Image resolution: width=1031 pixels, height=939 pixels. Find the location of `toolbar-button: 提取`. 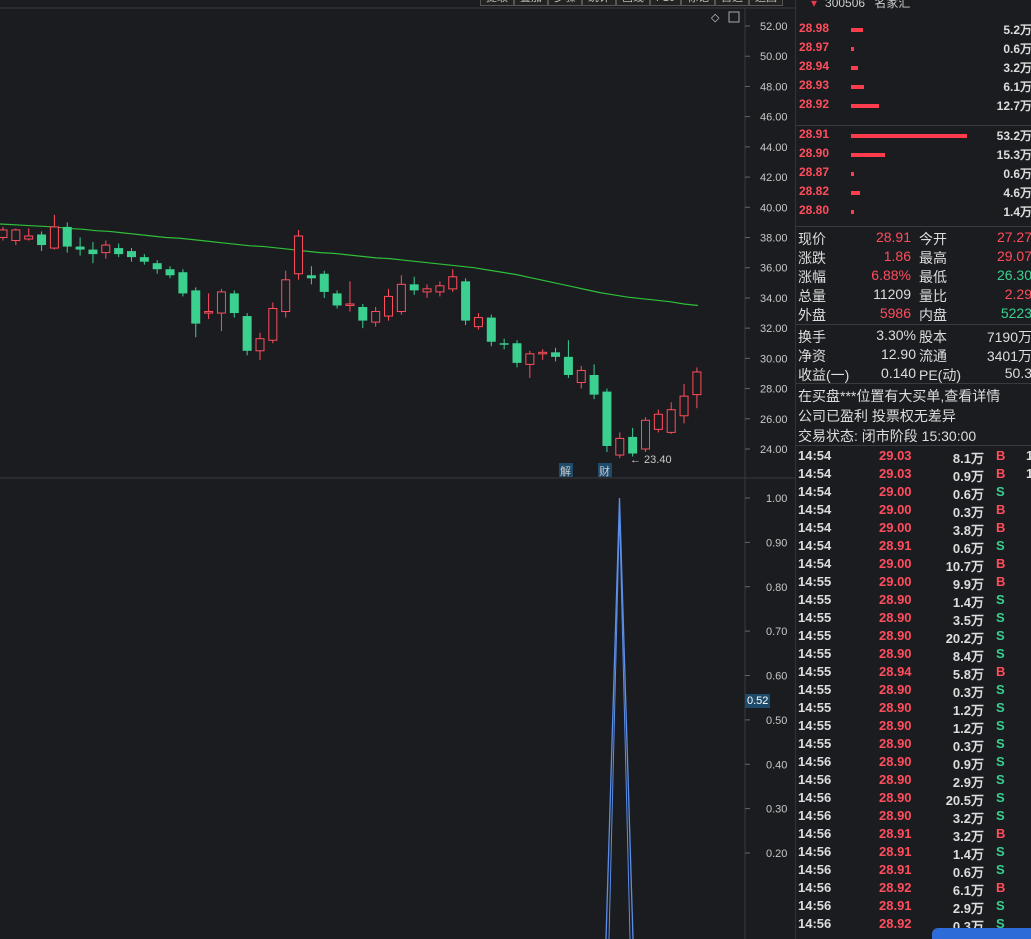

toolbar-button: 提取 is located at coordinates (497, 3).